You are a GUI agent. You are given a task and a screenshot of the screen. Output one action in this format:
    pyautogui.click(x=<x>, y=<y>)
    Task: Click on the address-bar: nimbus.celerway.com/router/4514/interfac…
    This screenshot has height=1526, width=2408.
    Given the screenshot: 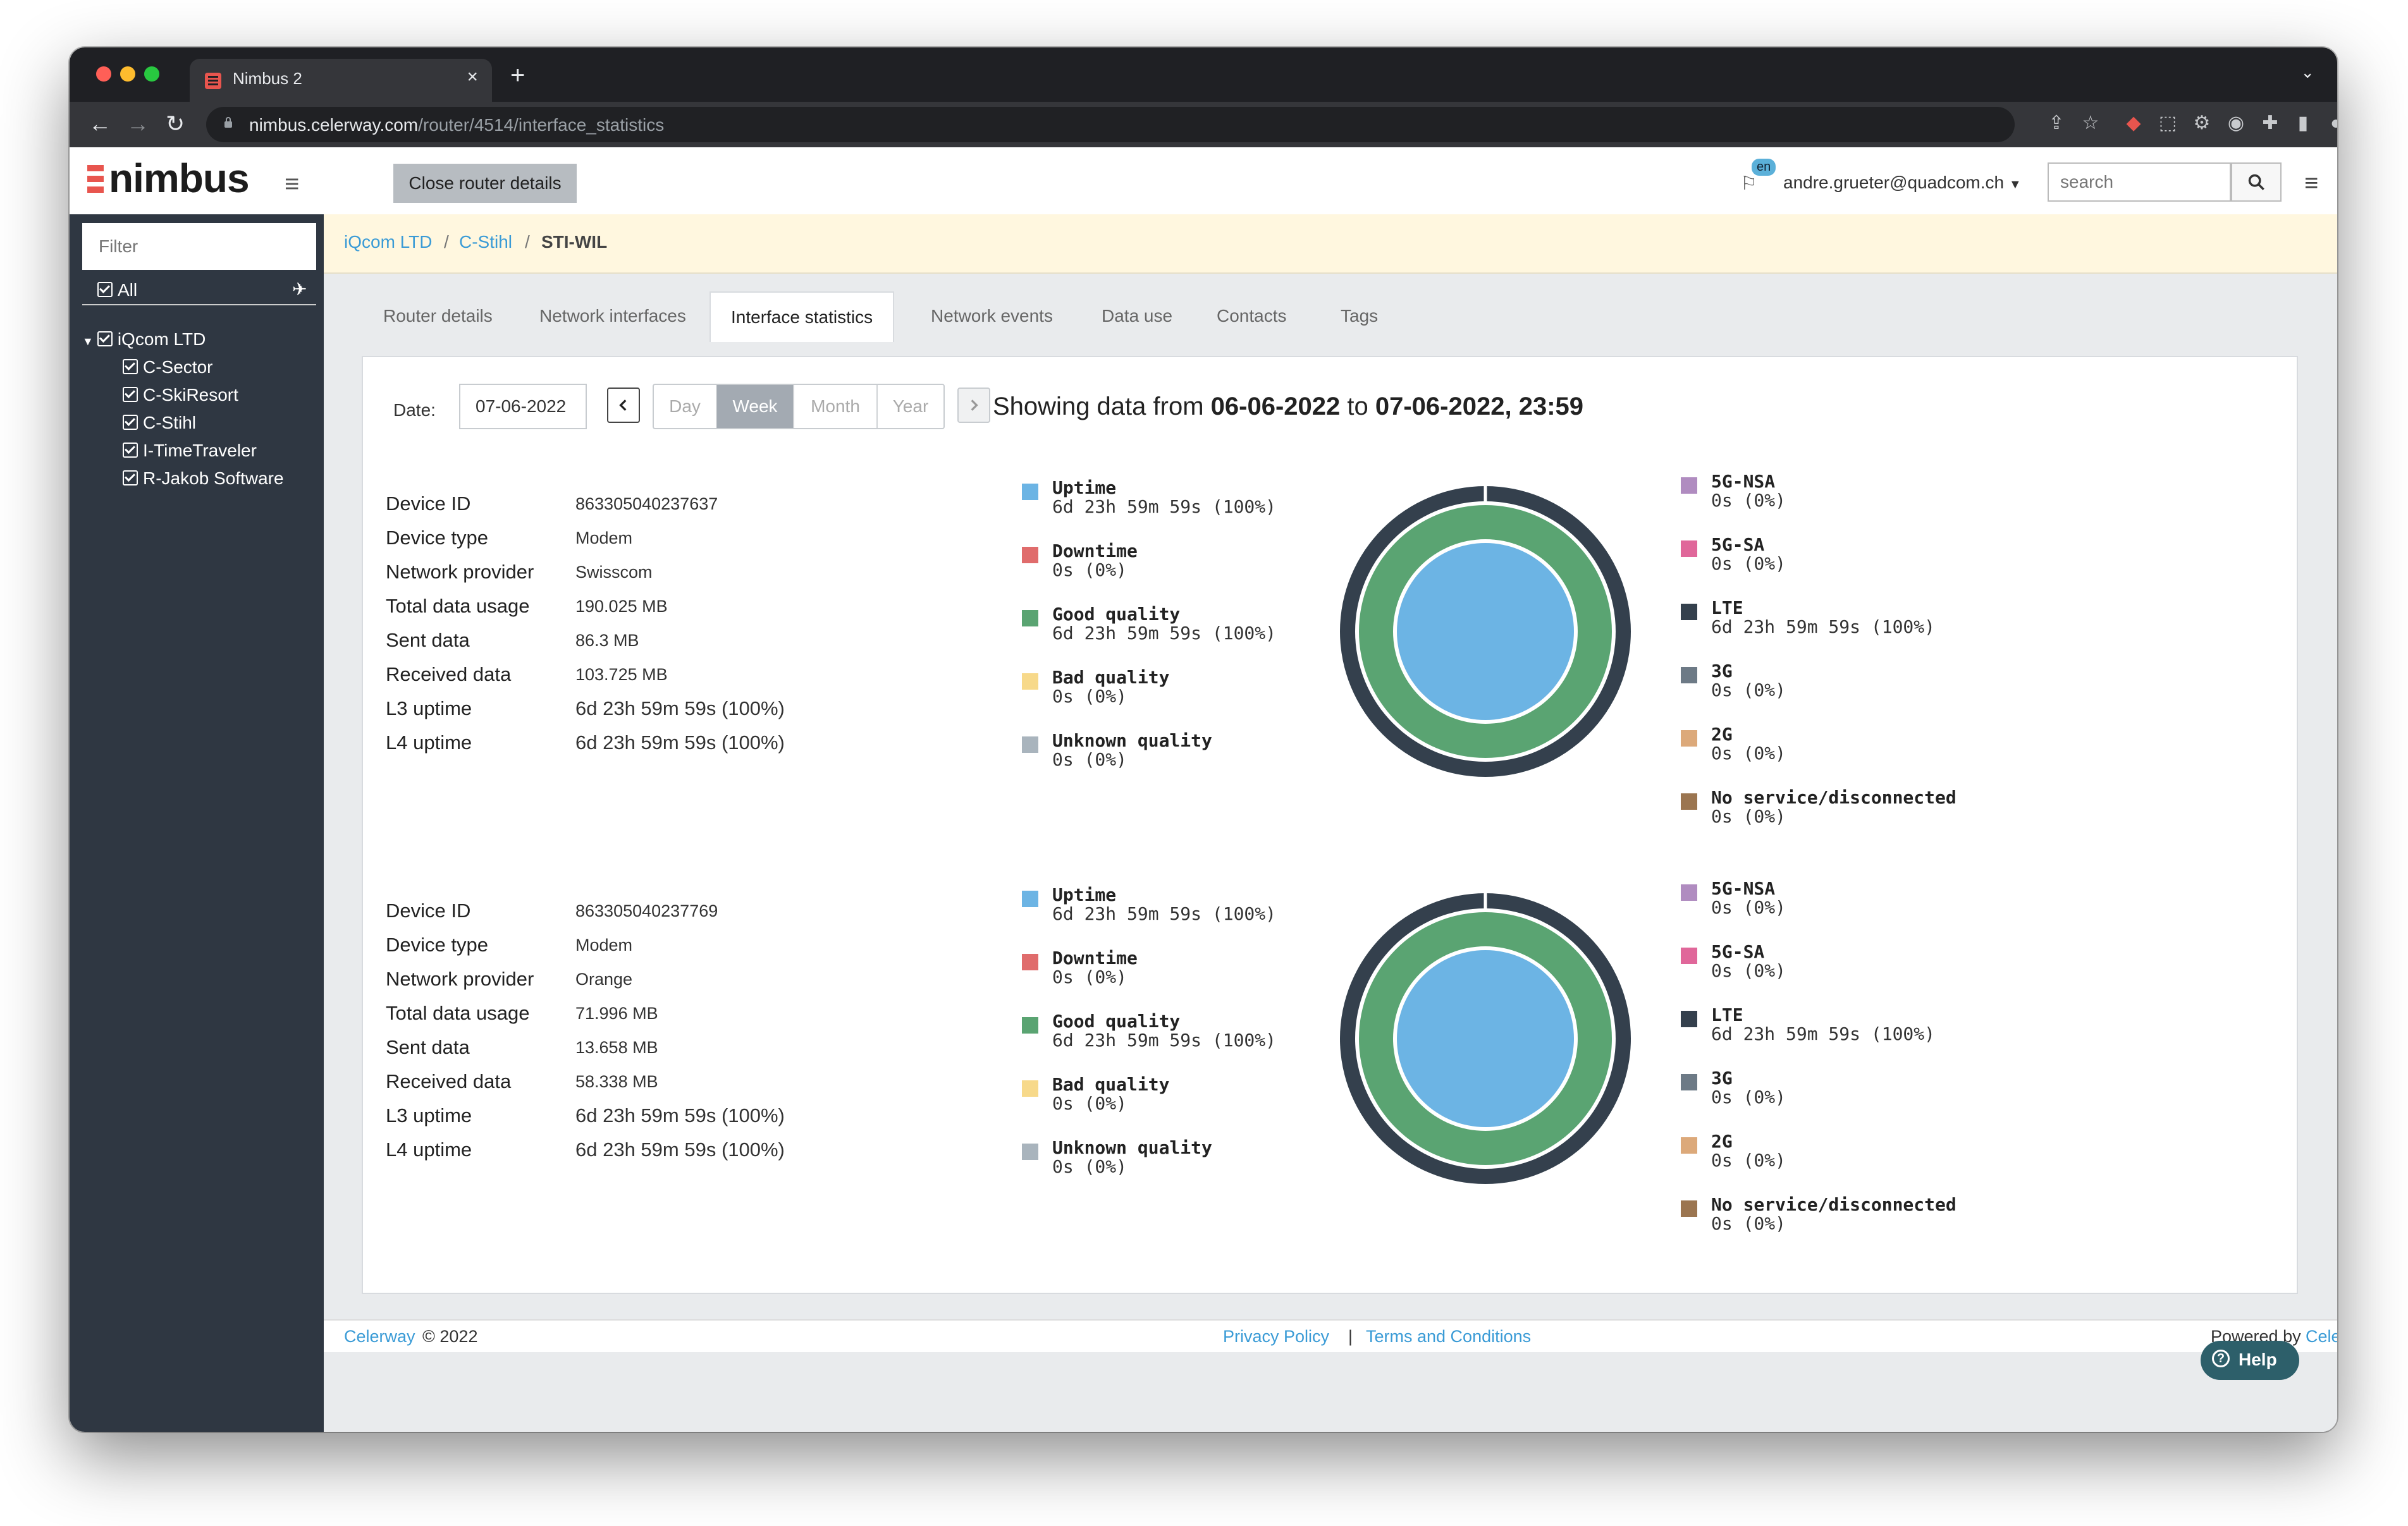 What is the action you would take?
    pyautogui.click(x=1110, y=124)
    